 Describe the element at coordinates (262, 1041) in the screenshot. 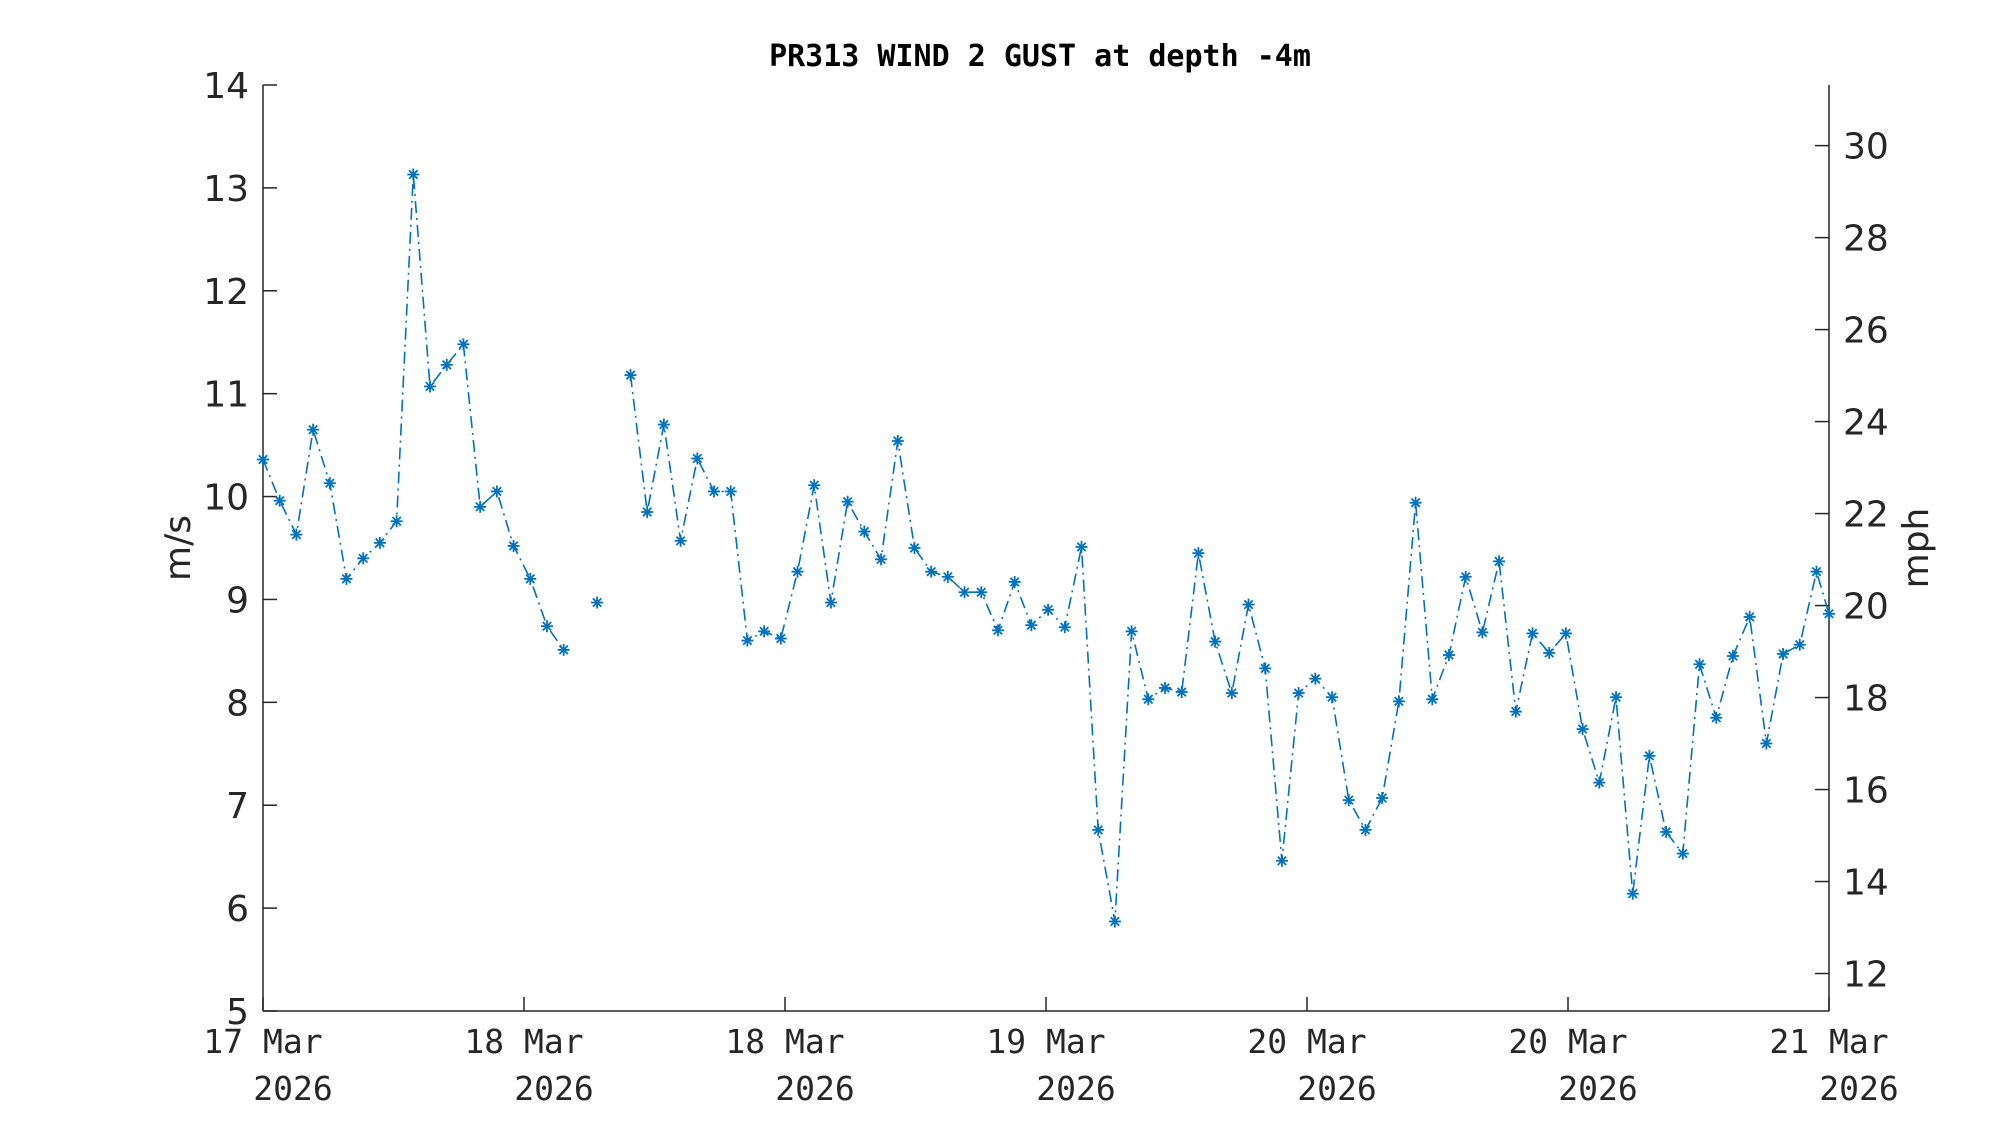

I see `x-tick-label-date: 17 Mar` at that location.